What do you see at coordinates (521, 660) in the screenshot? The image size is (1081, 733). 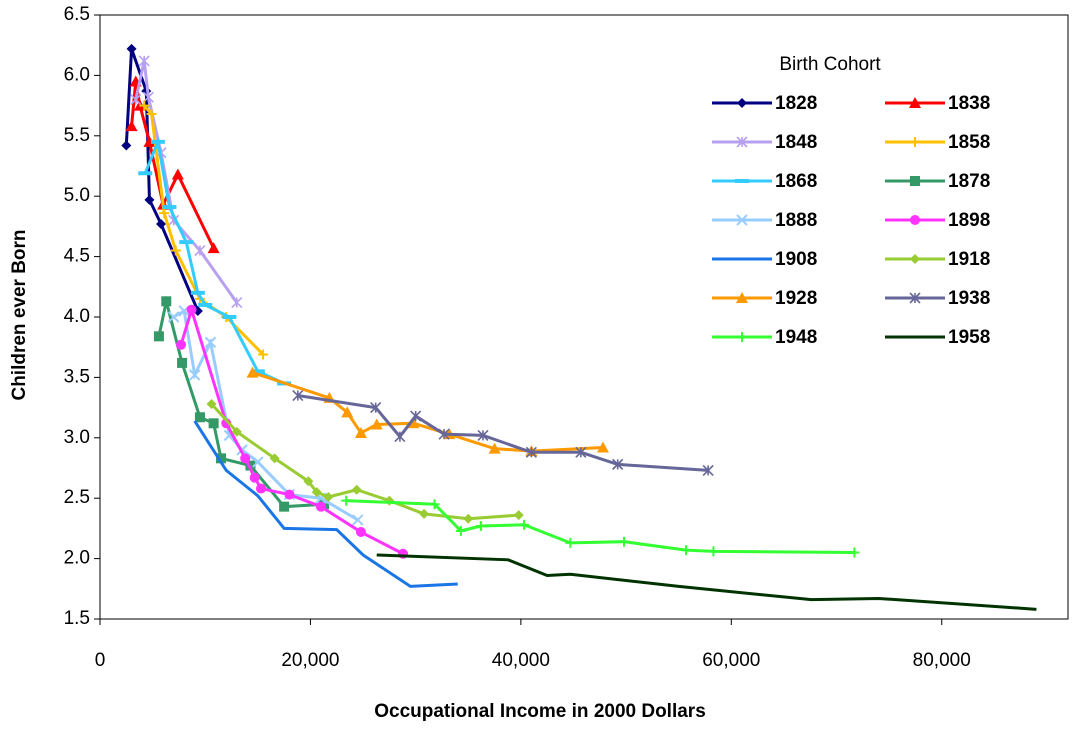 I see `x-tick-label: 40,000` at bounding box center [521, 660].